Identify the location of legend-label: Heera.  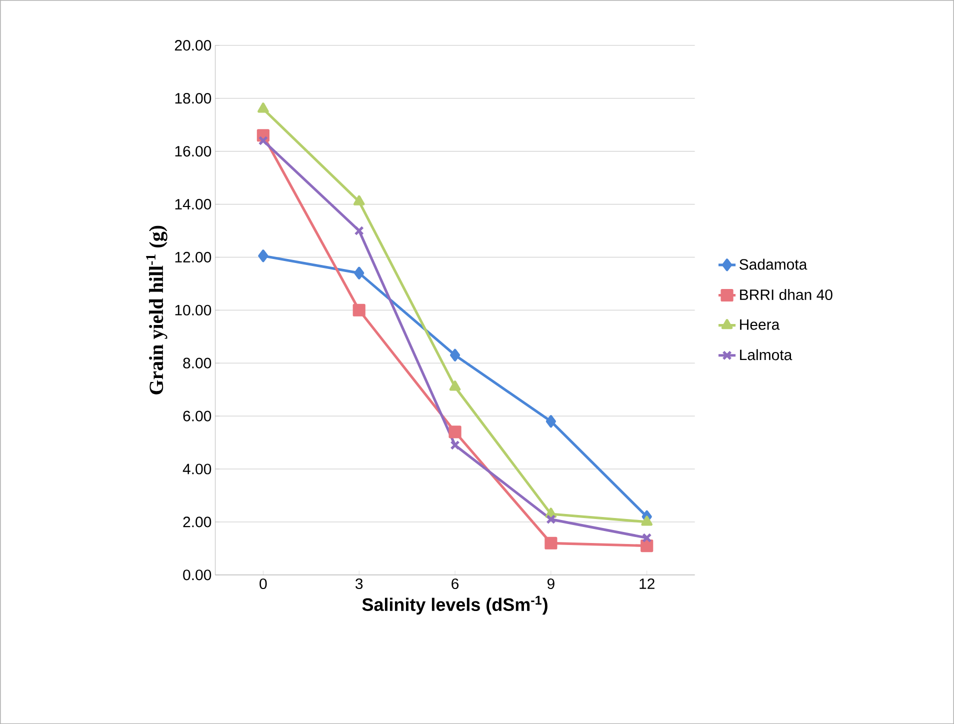
(760, 324).